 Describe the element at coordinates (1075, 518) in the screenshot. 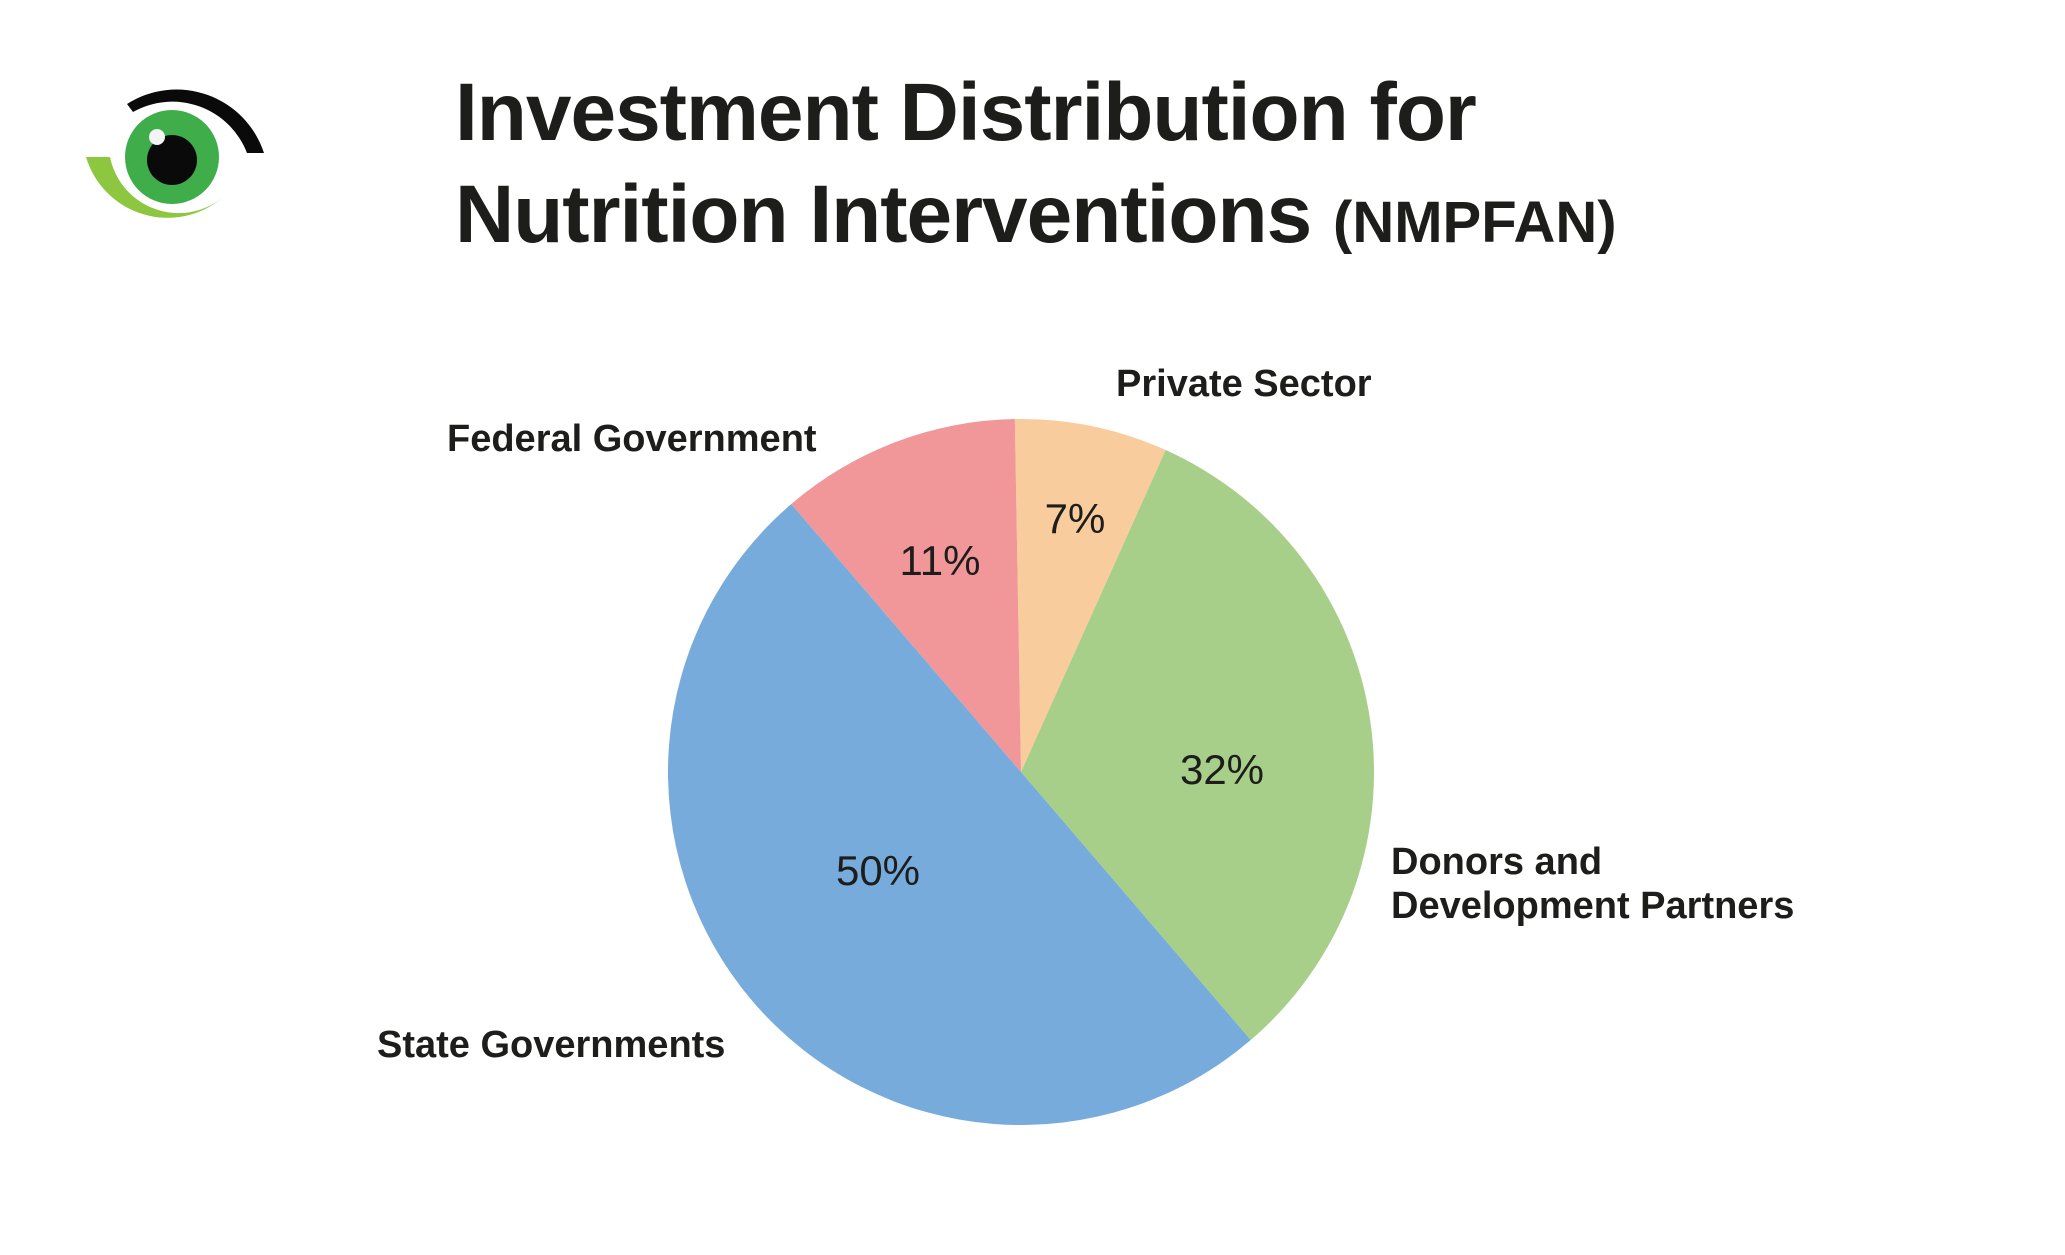

I see `pct-label-private: 7%` at that location.